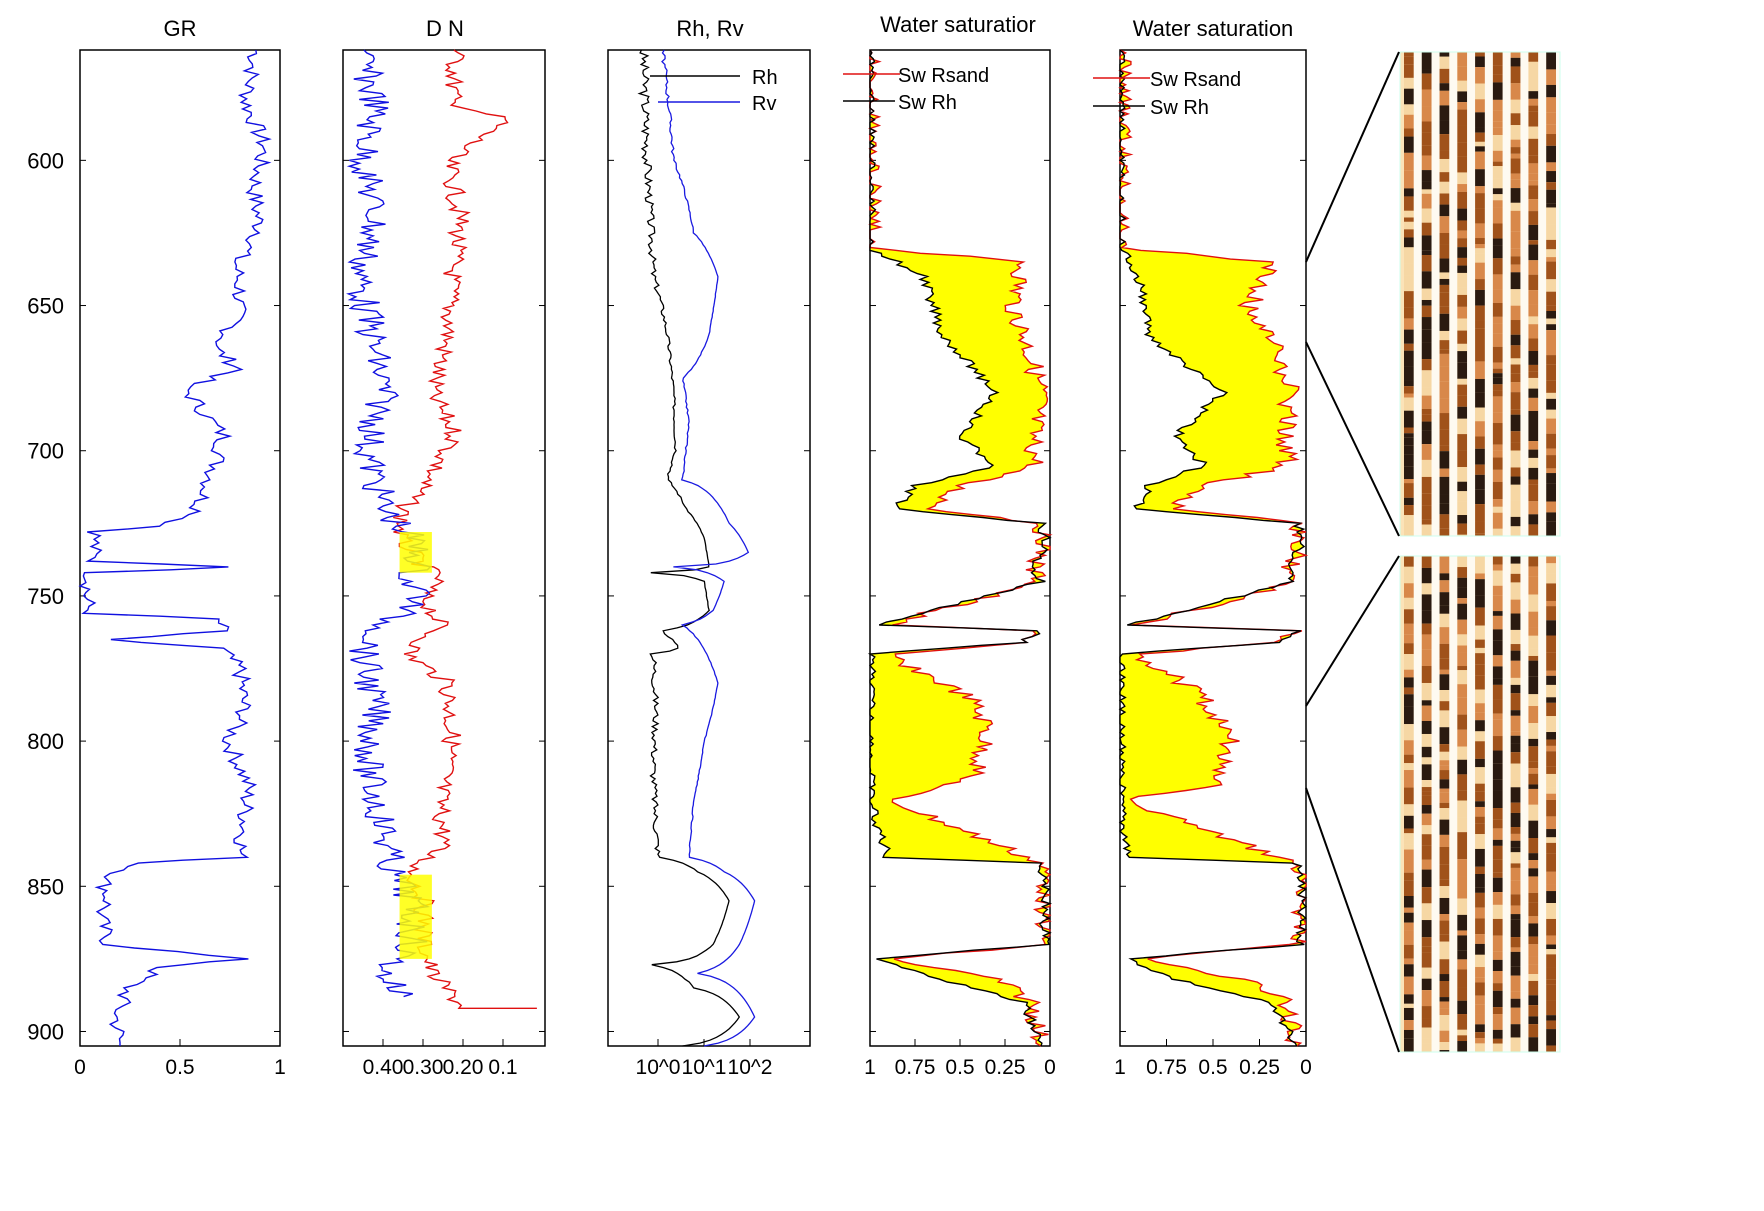 This screenshot has height=1211, width=1764. I want to click on track-frame-dn, so click(444, 548).